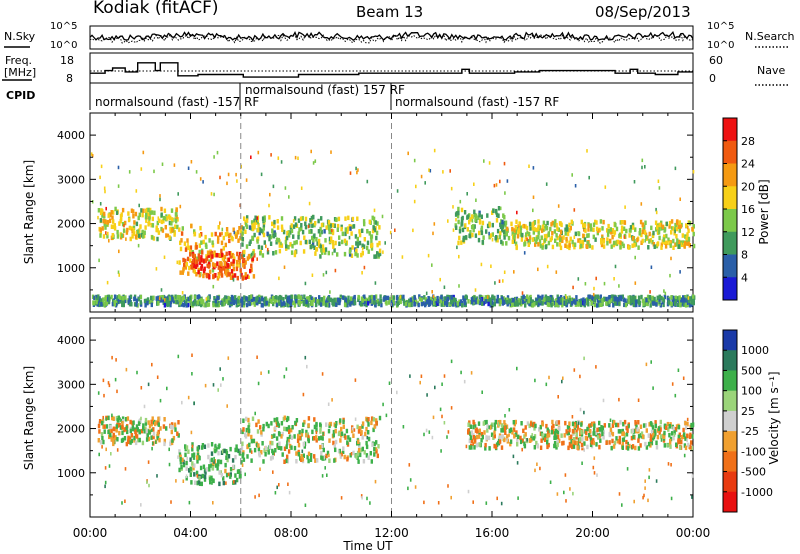 The height and width of the screenshot is (554, 800). What do you see at coordinates (29, 418) in the screenshot?
I see `velocity-ylabel: Slant Range [km]` at bounding box center [29, 418].